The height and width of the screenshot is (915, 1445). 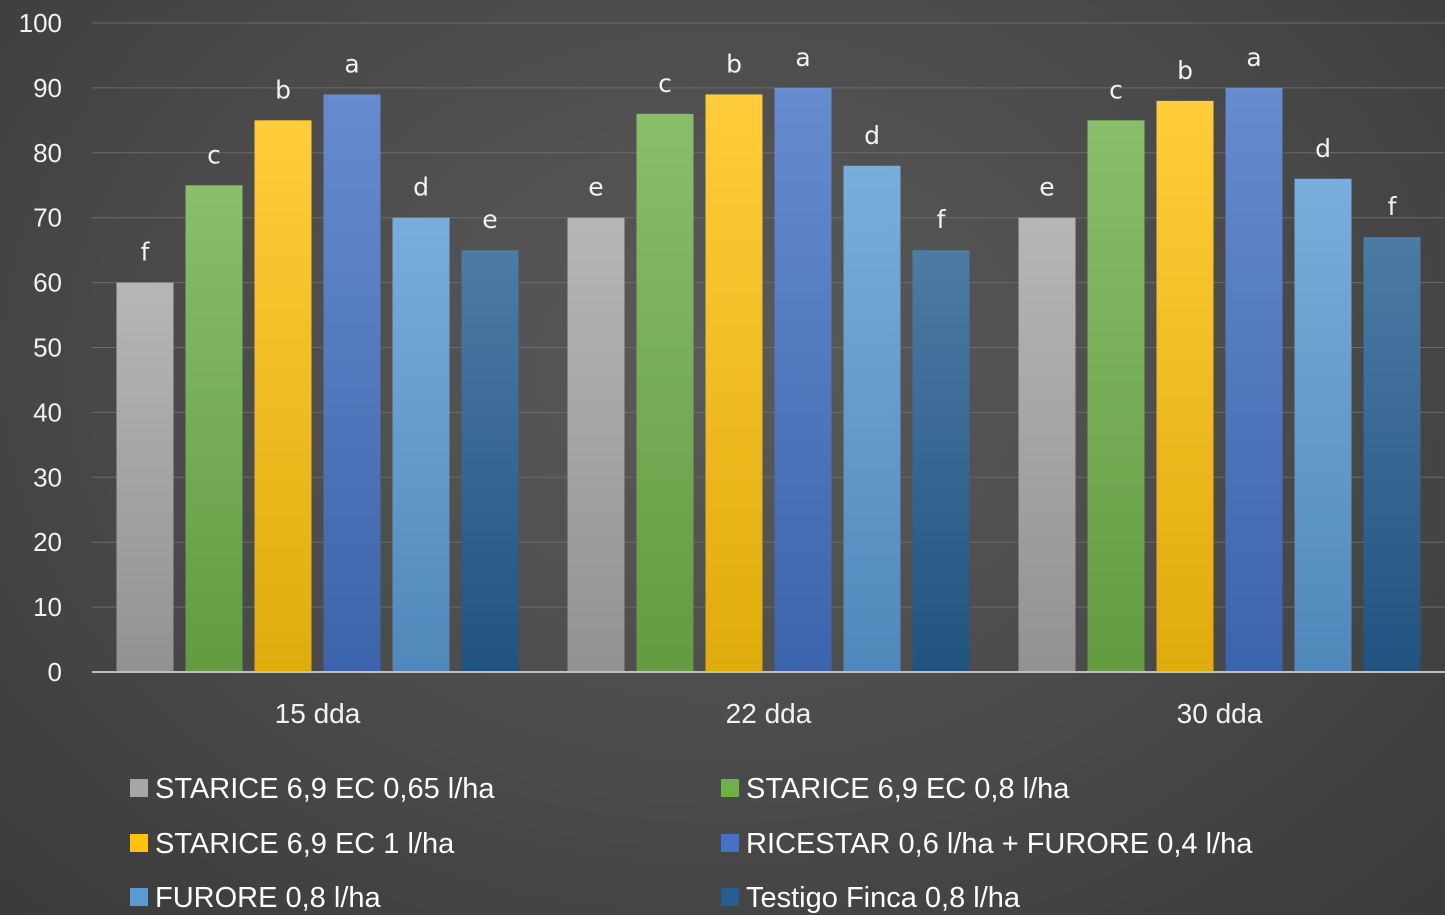 I want to click on y-axis-ticks: 0 10 20 30 40 50 60 70 80 90 100, so click(x=40, y=347).